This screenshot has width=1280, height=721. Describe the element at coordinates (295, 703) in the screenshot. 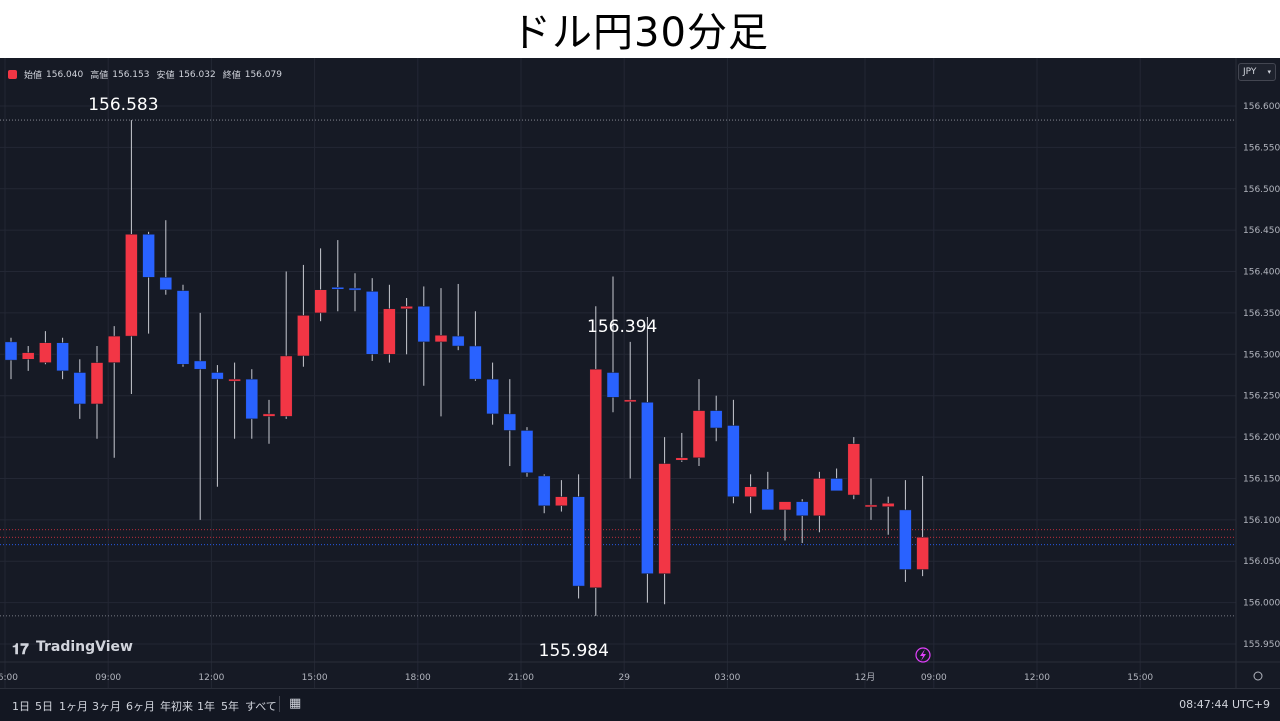

I see `calendar-icon: ▦` at that location.